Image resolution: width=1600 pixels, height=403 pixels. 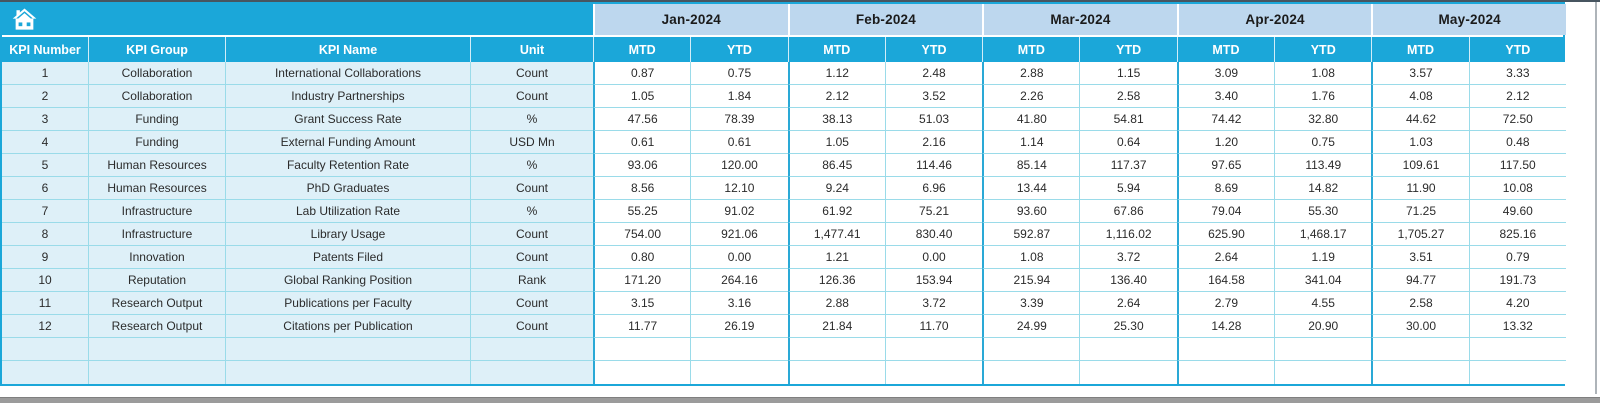 I want to click on cell-kpi-number: 11, so click(x=45, y=303).